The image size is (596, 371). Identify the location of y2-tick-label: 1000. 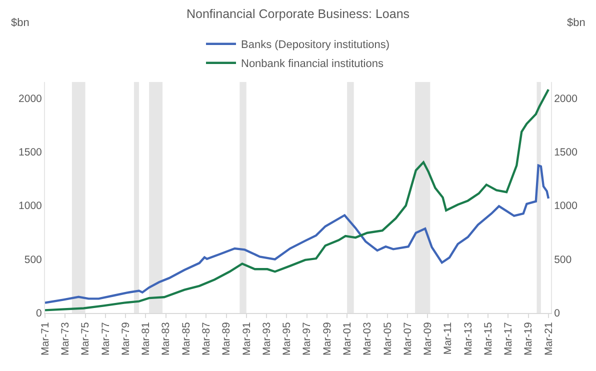
(566, 206).